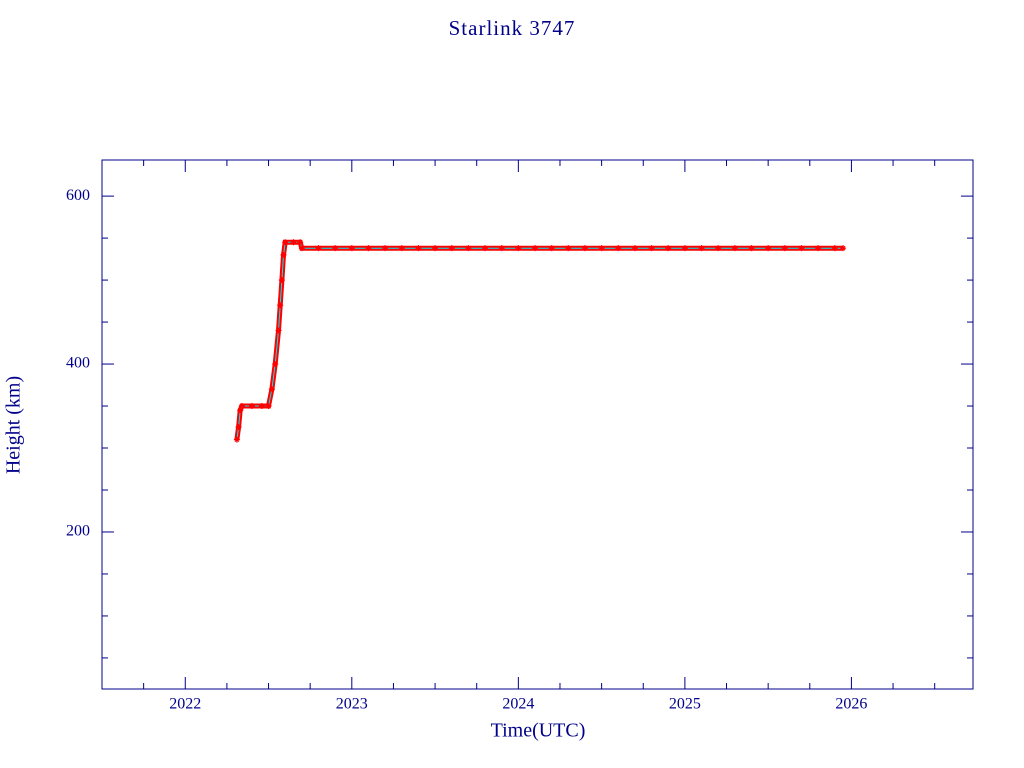 The height and width of the screenshot is (768, 1024). Describe the element at coordinates (14, 425) in the screenshot. I see `y-axis-label: Height (km)` at that location.